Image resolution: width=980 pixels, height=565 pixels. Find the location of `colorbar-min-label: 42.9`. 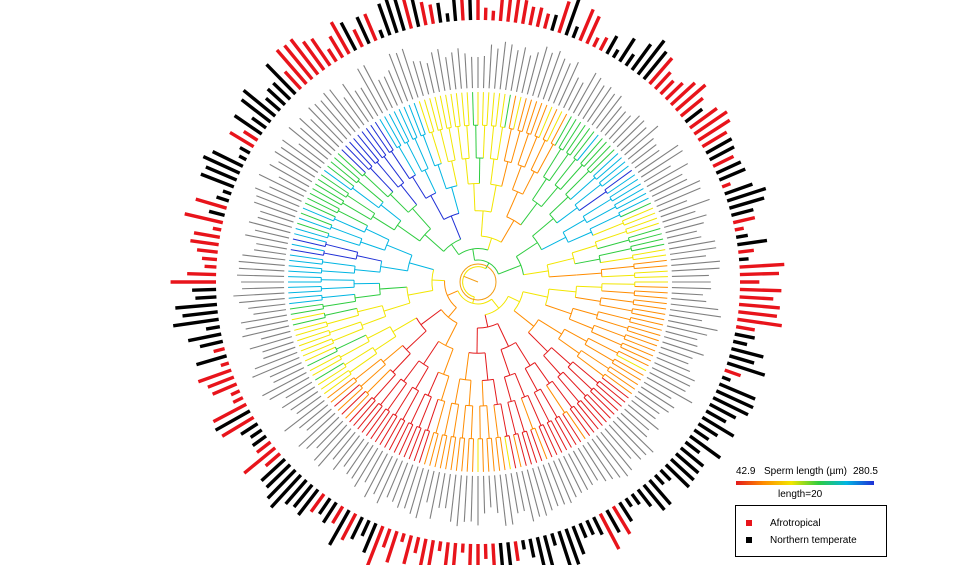

colorbar-min-label: 42.9 is located at coordinates (746, 471).